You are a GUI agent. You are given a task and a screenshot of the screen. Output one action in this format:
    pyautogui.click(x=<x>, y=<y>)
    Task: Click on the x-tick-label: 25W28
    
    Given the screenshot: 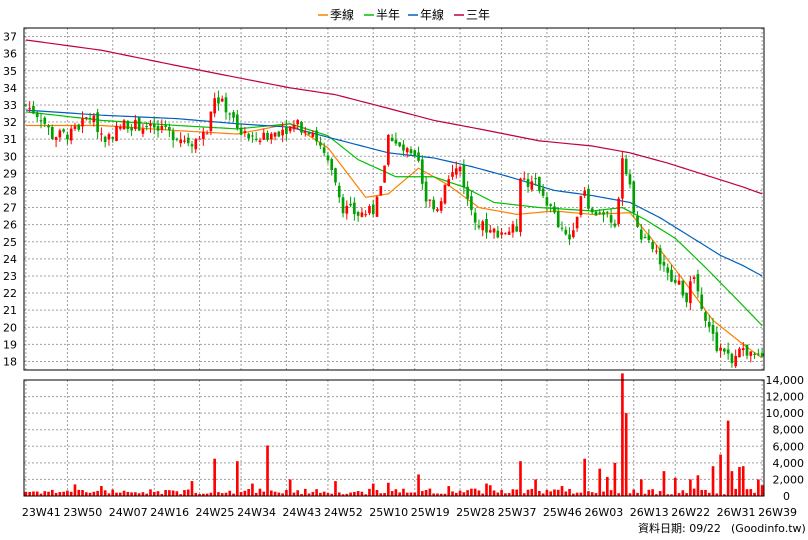 What is the action you would take?
    pyautogui.click(x=475, y=512)
    